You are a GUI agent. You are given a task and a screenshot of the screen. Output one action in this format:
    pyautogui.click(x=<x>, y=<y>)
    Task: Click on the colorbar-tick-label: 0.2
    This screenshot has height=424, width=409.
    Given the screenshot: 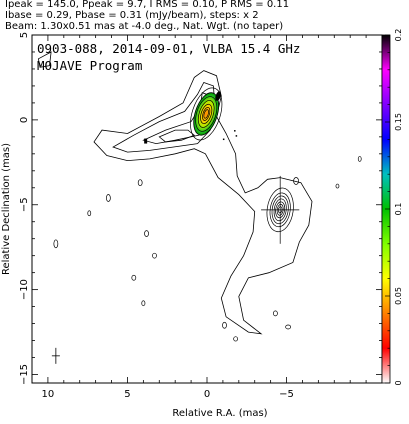 What is the action you would take?
    pyautogui.click(x=398, y=35)
    